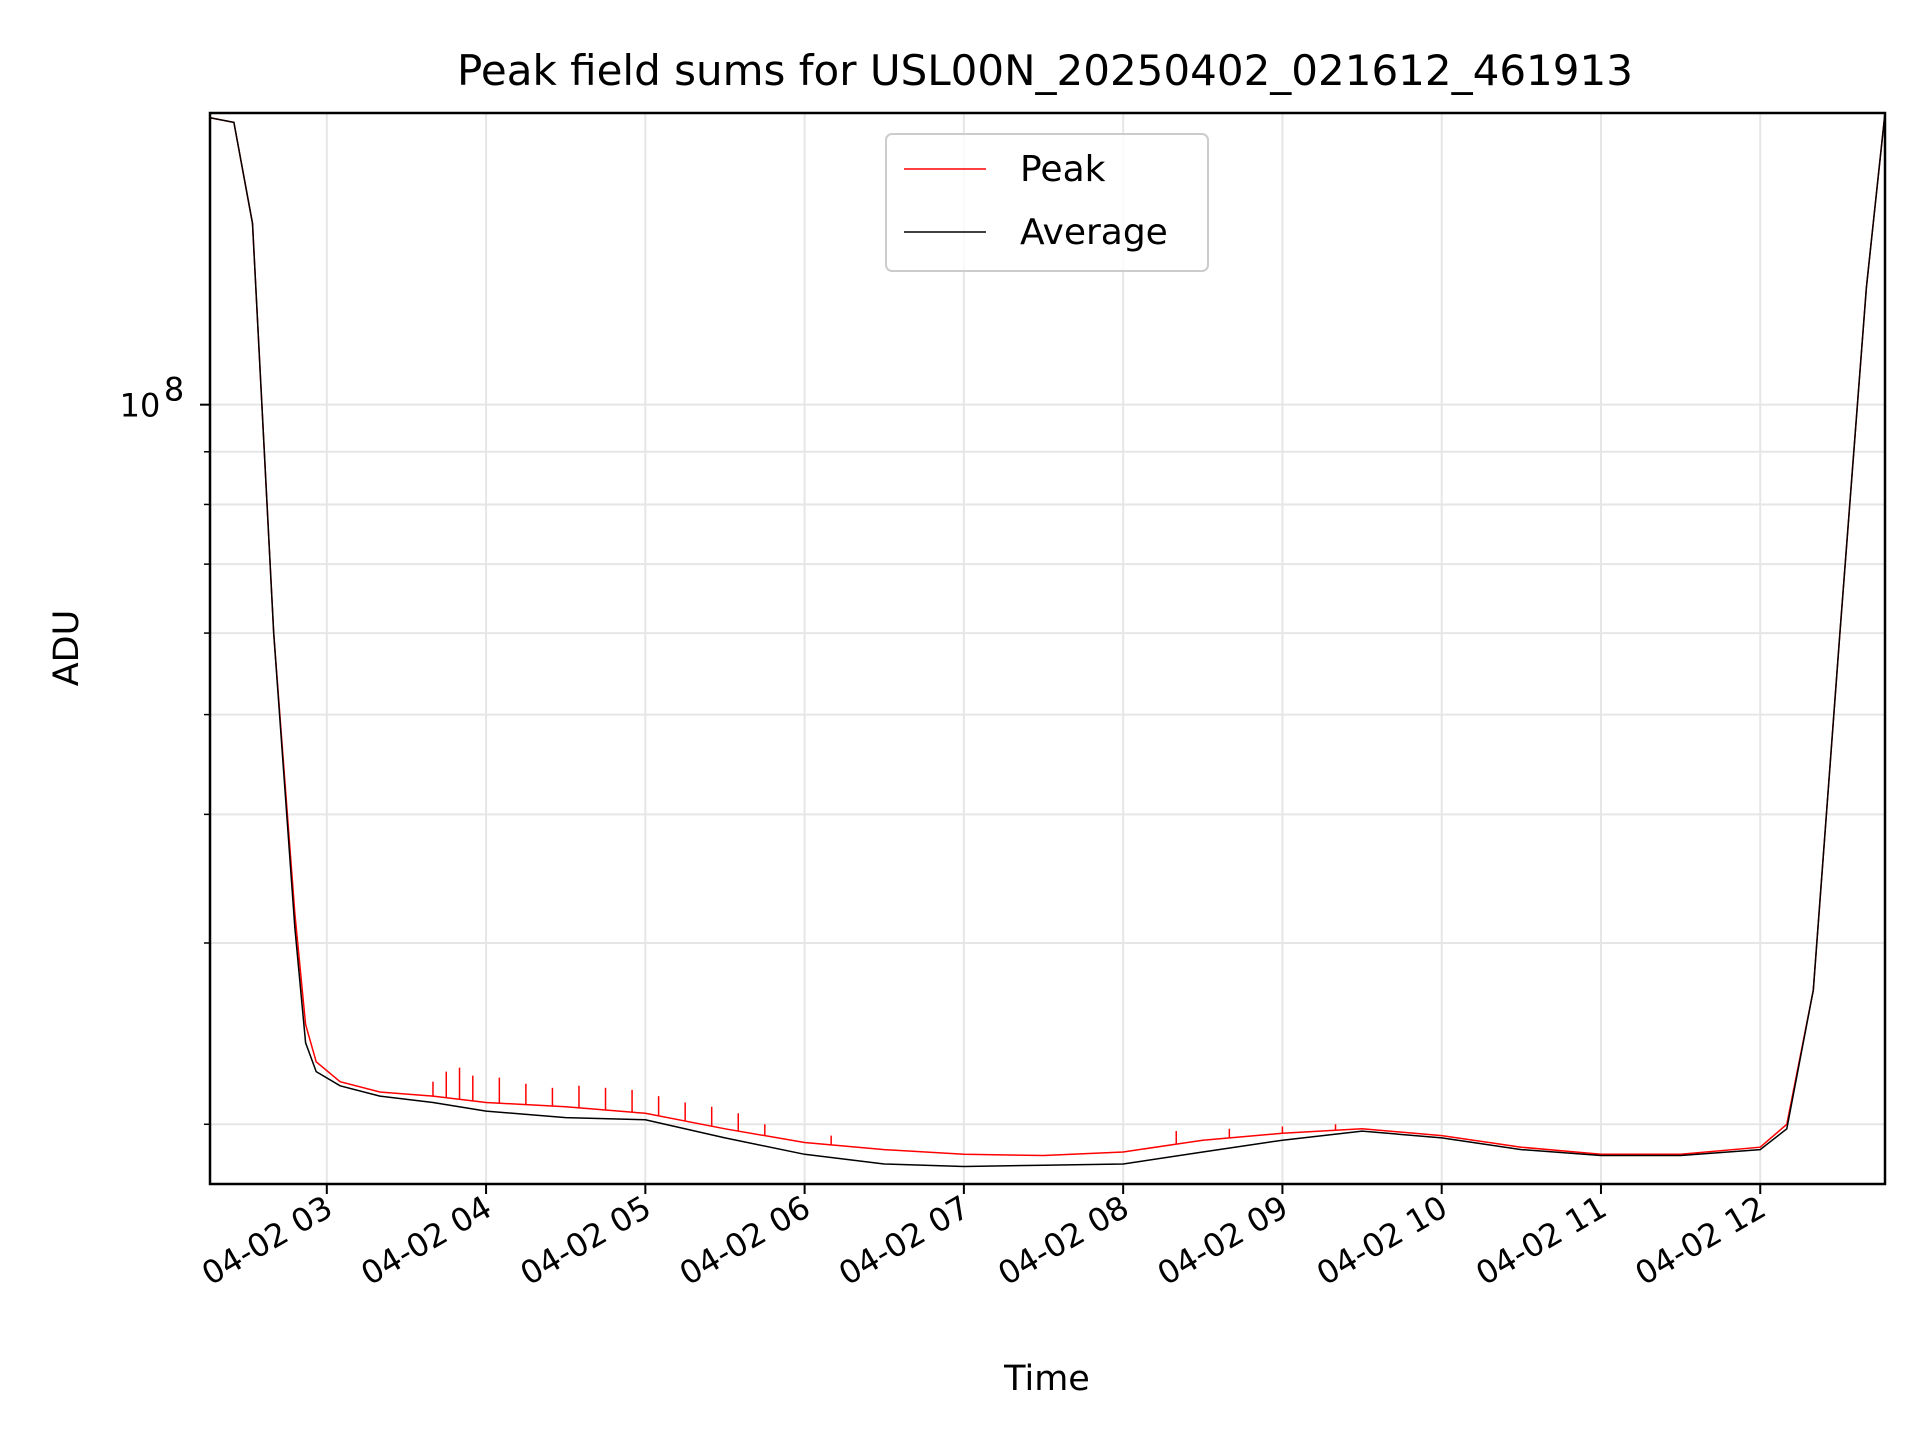 The image size is (1920, 1440). I want to click on legend: Peak Average, so click(1047, 202).